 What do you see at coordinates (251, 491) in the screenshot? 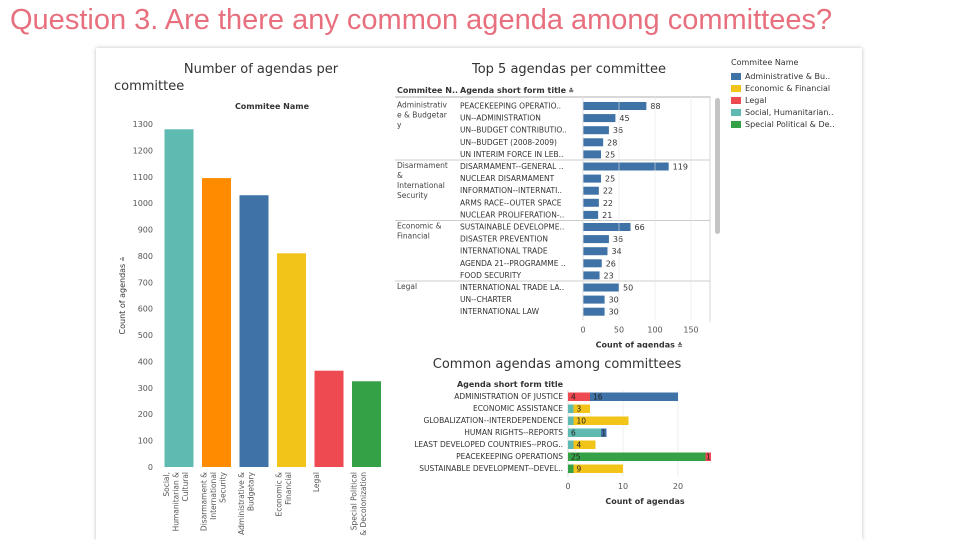
I see `x-tick-label-line: Budgetary` at bounding box center [251, 491].